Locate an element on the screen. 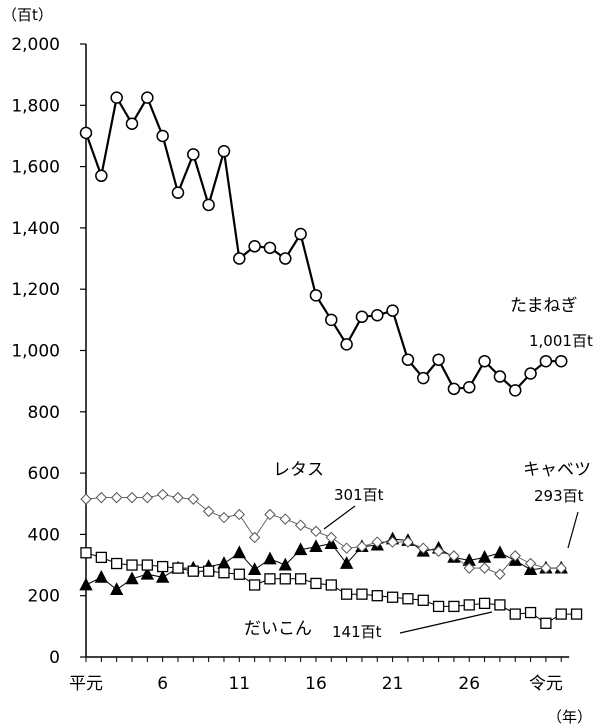 This screenshot has height=725, width=604. x-unit-label: （年） is located at coordinates (569, 716).